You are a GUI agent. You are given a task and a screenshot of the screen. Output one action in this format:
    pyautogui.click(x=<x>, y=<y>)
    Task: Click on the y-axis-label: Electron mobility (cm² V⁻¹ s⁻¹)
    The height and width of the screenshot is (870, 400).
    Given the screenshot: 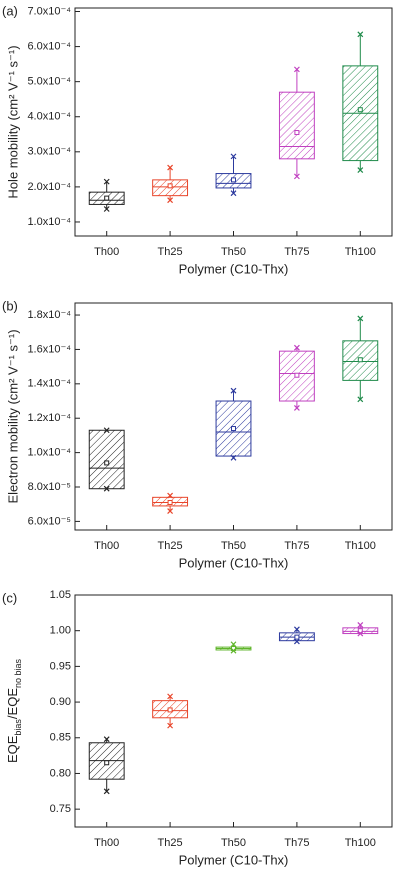 What is the action you would take?
    pyautogui.click(x=12, y=416)
    